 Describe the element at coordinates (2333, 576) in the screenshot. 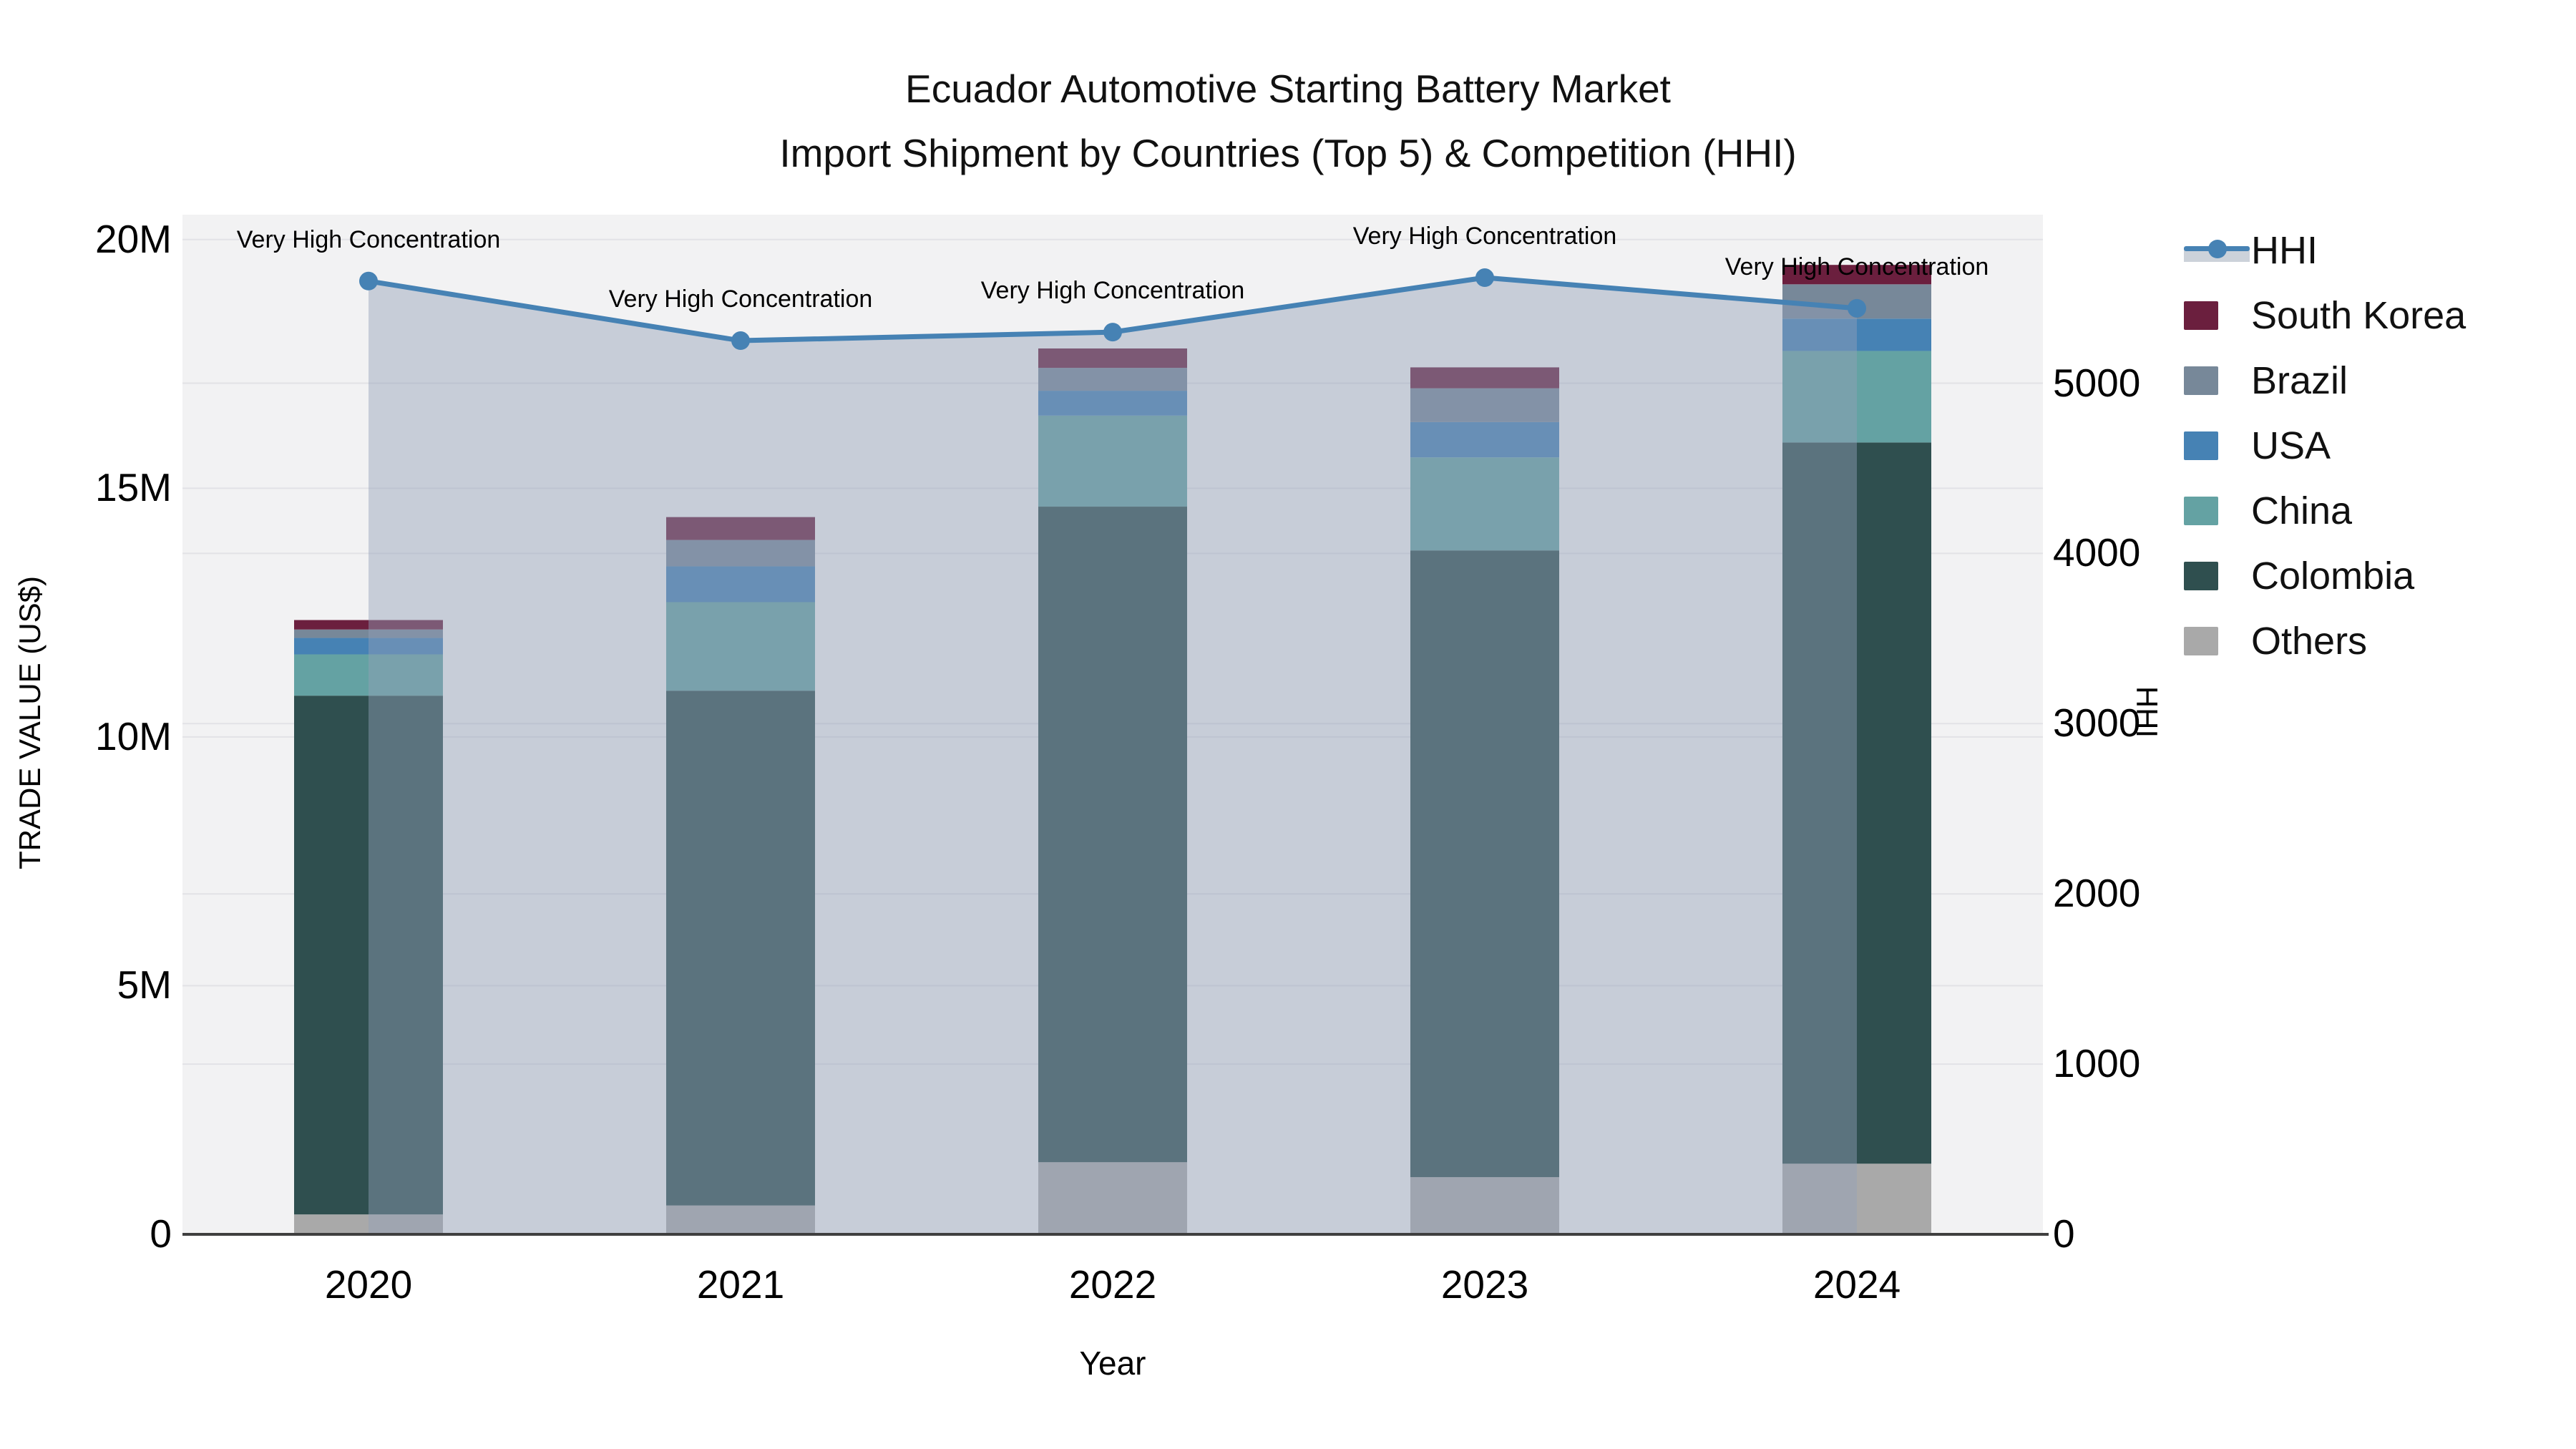

I see `legend-label: Colombia` at that location.